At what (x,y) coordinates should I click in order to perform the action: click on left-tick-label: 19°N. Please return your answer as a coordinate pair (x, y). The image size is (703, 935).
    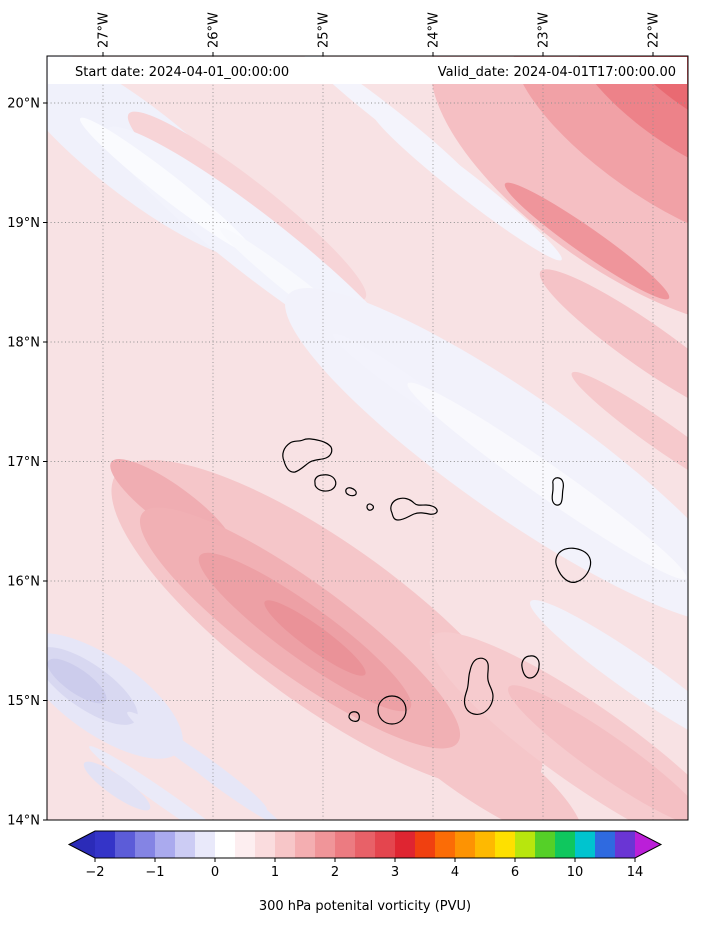
    Looking at the image, I should click on (23, 223).